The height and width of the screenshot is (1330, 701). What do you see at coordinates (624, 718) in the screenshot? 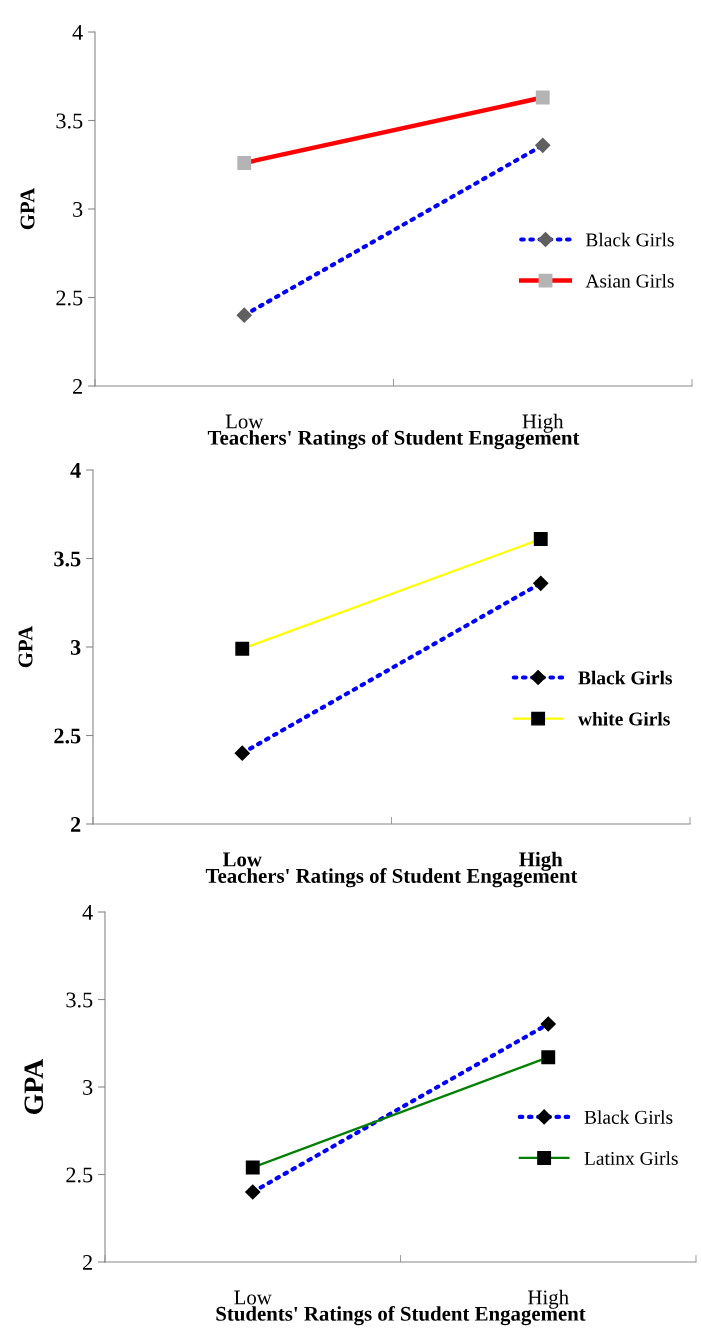
I see `legend-label: white Girls` at bounding box center [624, 718].